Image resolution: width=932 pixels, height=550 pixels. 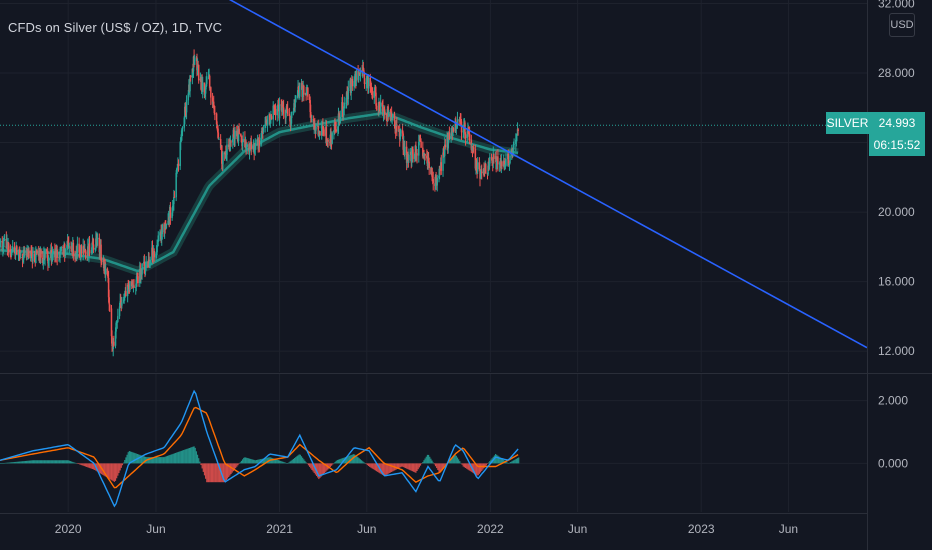 I want to click on currency-badge: USD, so click(x=902, y=25).